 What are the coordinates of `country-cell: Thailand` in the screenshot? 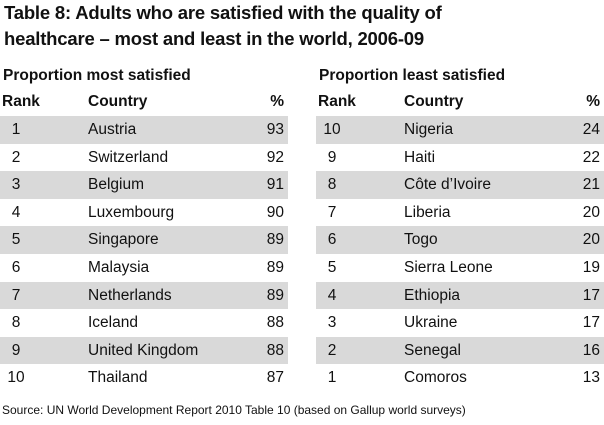 It's located at (118, 378).